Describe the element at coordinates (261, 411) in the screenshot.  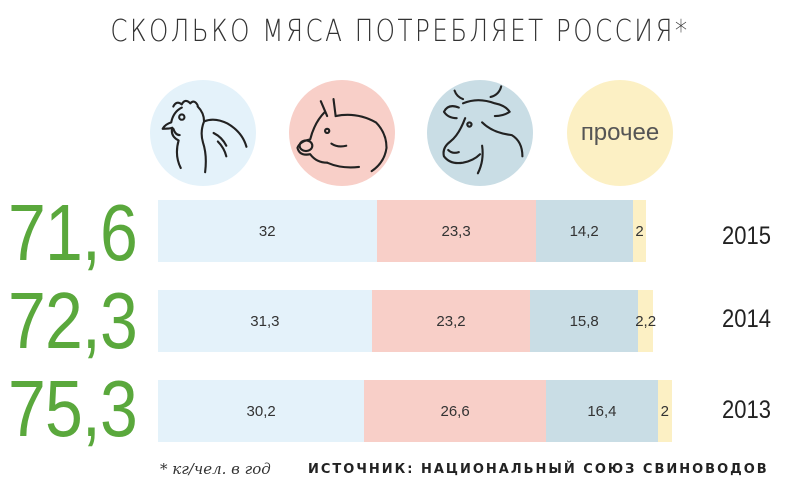
I see `bar-segment-chicken-2013: 30,2` at that location.